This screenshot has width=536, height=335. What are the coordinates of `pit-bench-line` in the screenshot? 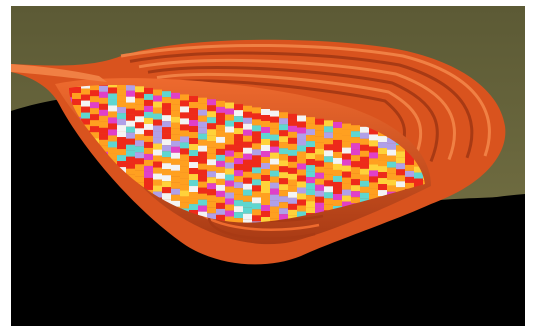 It's located at (285, 122).